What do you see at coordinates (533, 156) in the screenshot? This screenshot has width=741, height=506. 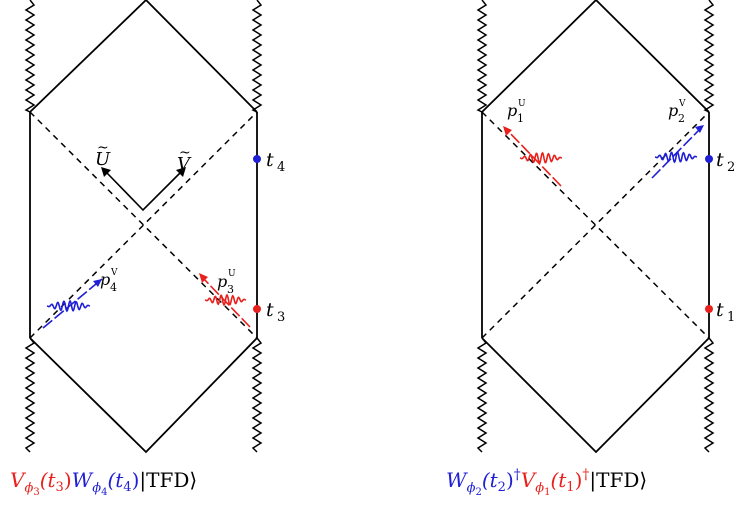 I see `p1-shockwave` at bounding box center [533, 156].